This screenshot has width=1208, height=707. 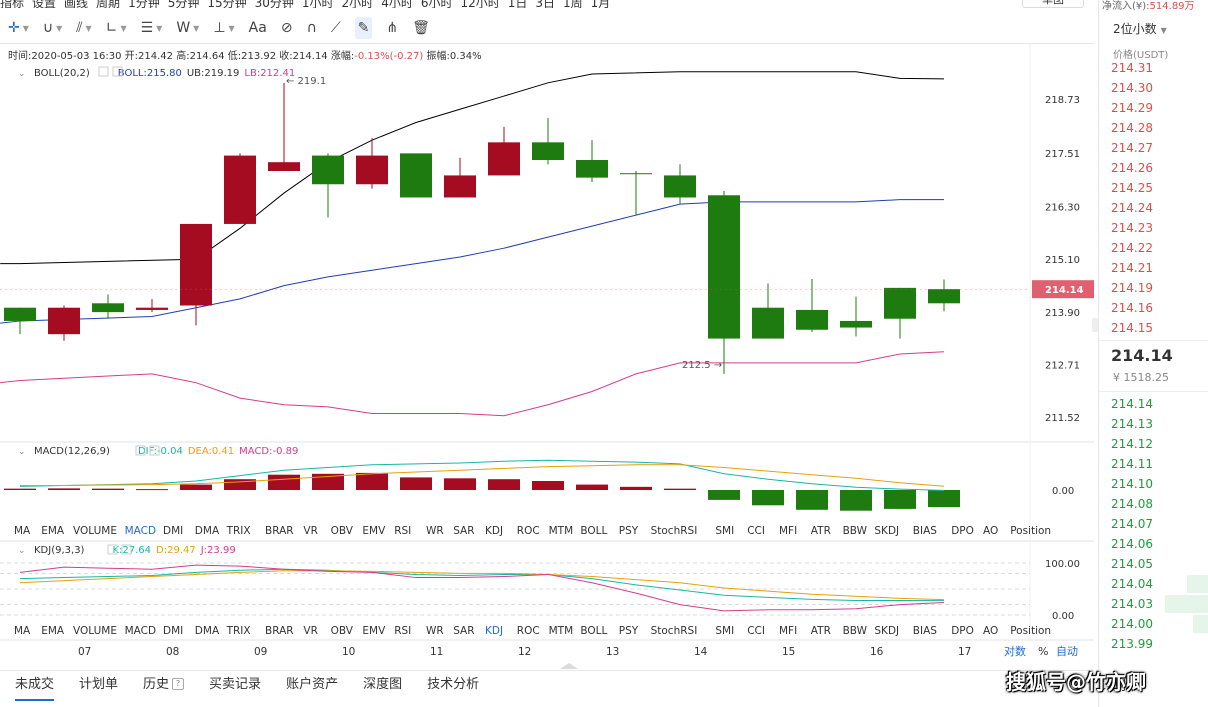 What do you see at coordinates (188, 28) in the screenshot?
I see `wave-icon: W ▼` at bounding box center [188, 28].